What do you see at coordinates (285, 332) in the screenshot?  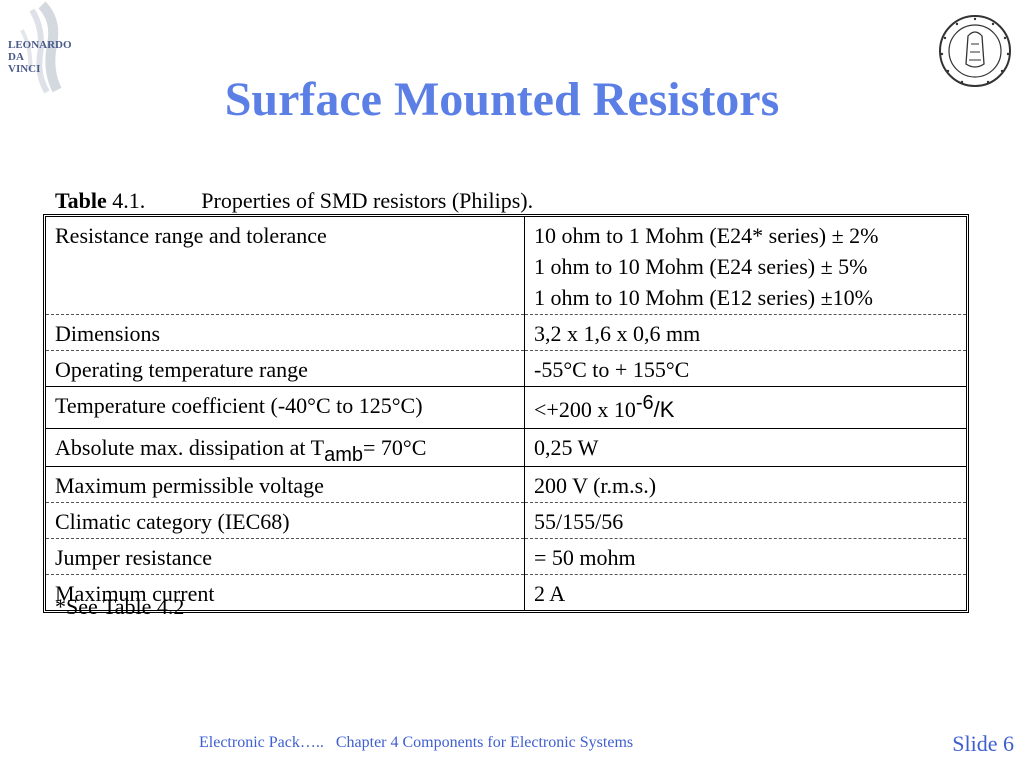 I see `property-cell: Dimensions` at bounding box center [285, 332].